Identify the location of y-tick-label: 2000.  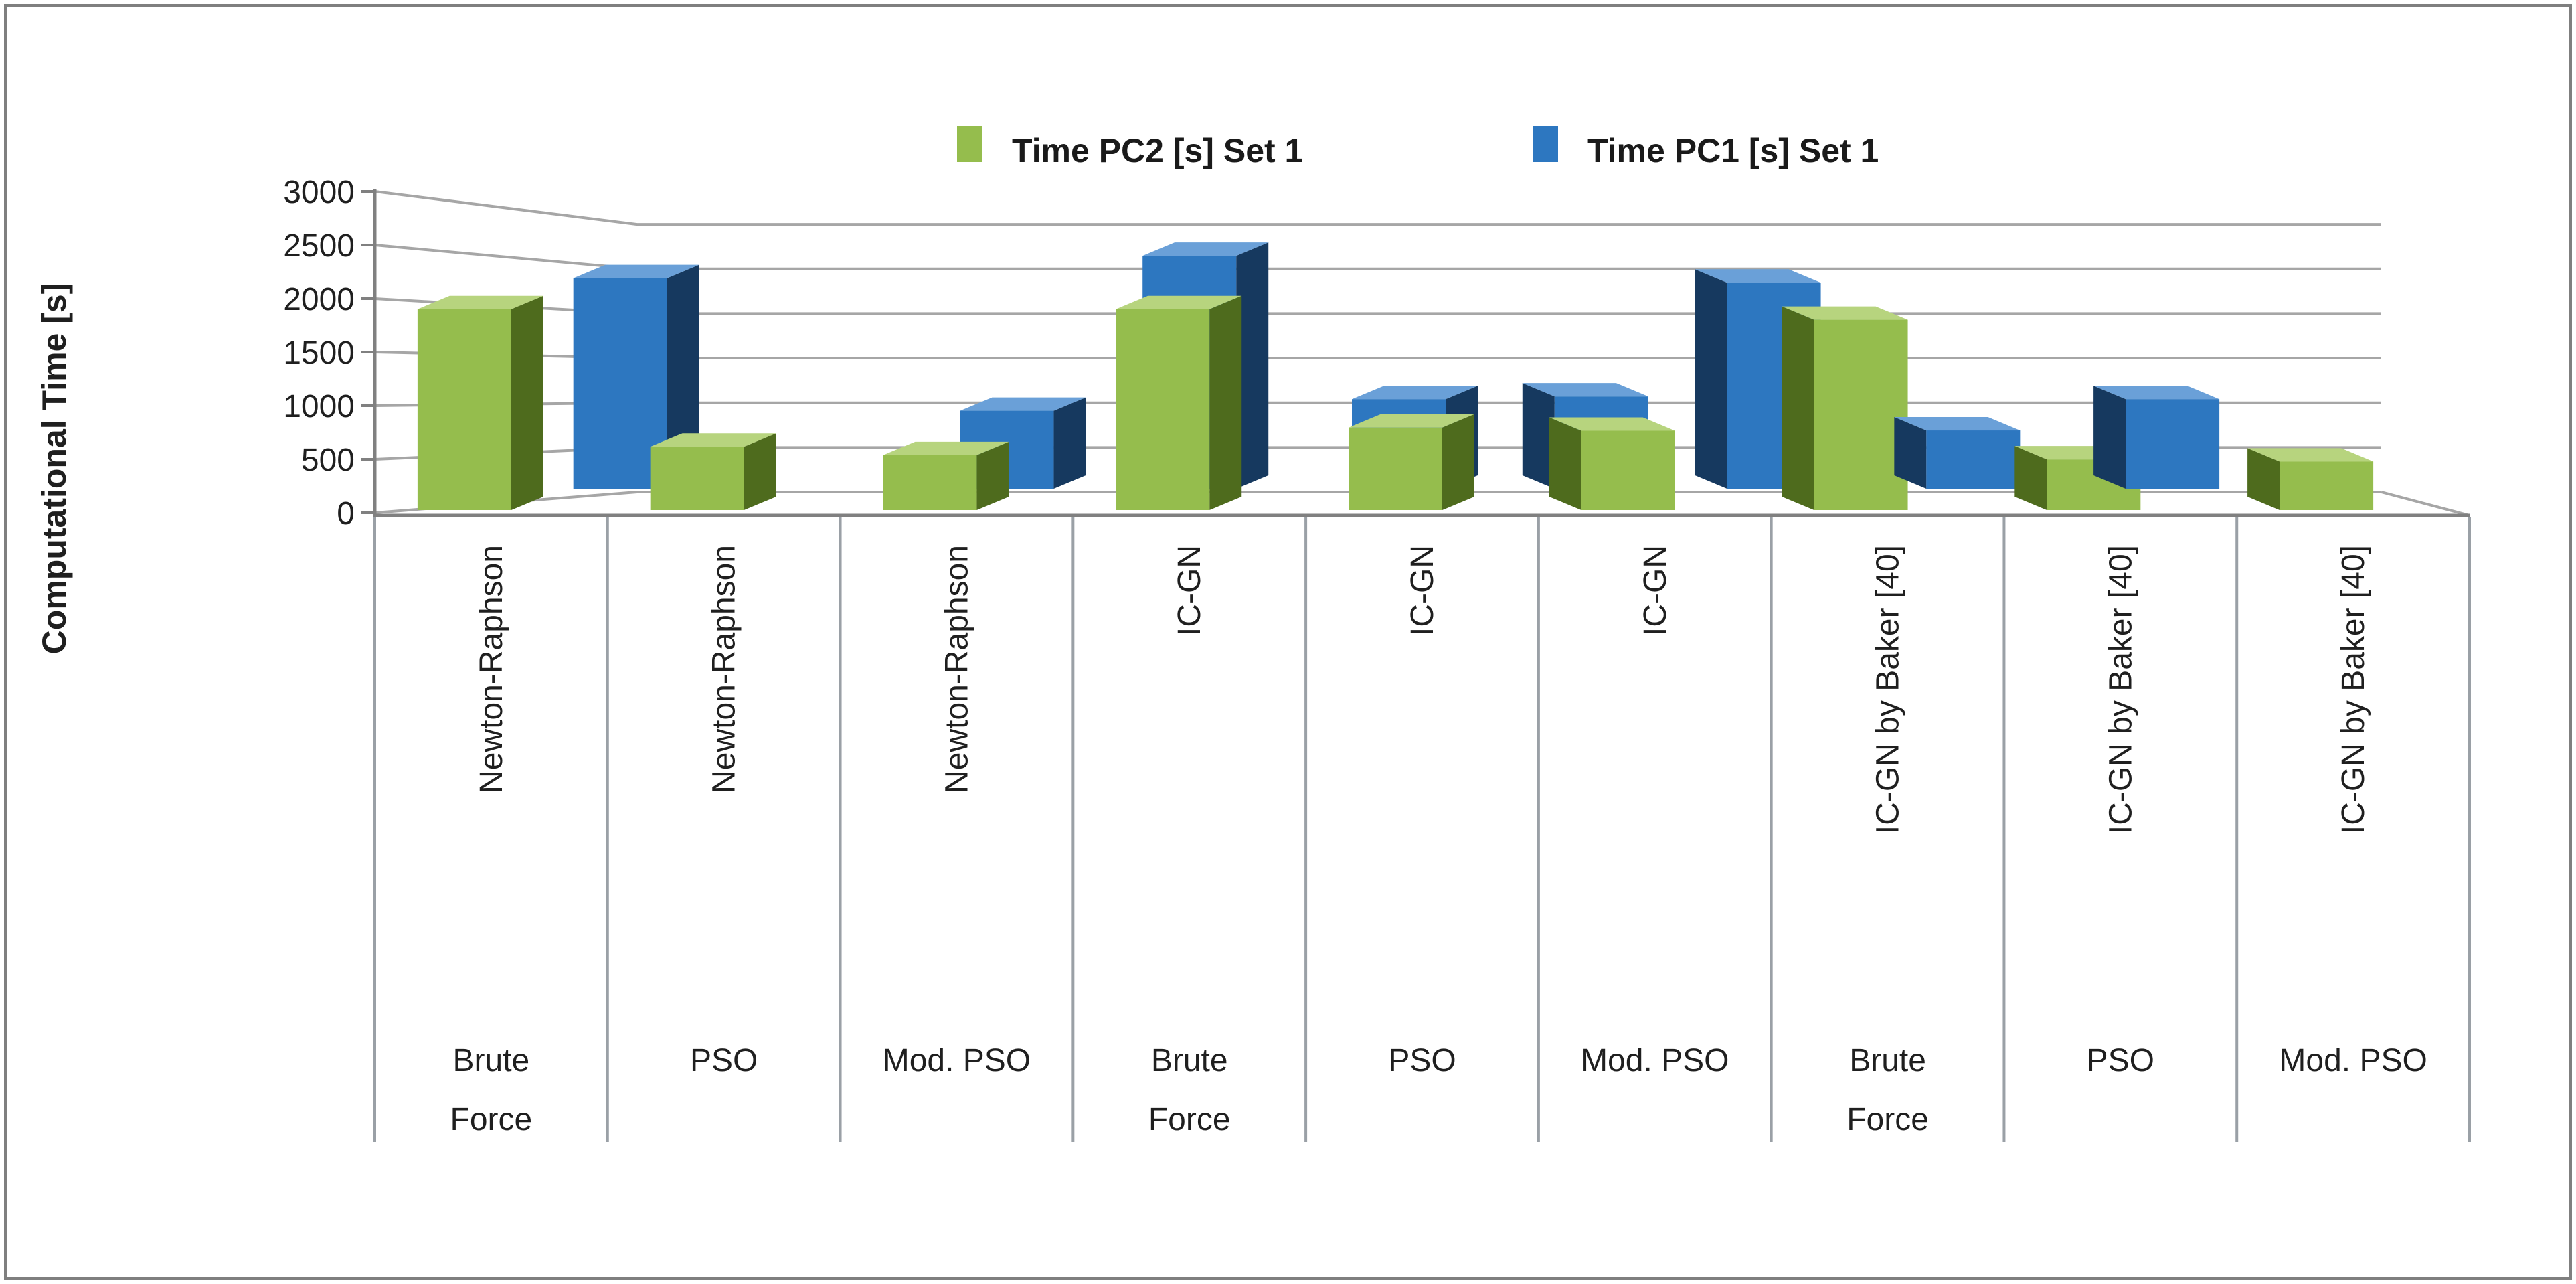
(319, 299).